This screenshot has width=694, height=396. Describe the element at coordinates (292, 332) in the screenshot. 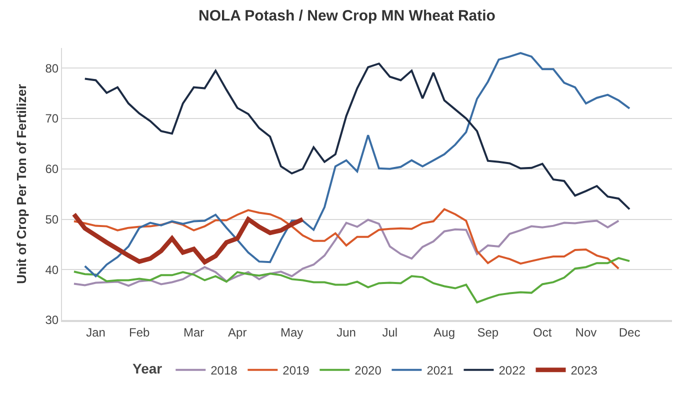

I see `x-tick-label: May` at that location.